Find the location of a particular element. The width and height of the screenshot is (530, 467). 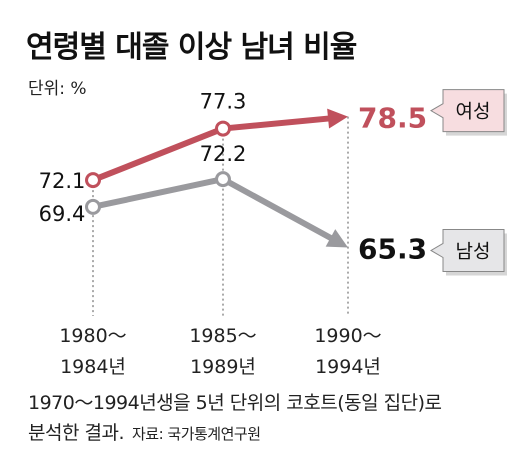

x-tick-label-1-1: 1980～ is located at coordinates (92, 336).